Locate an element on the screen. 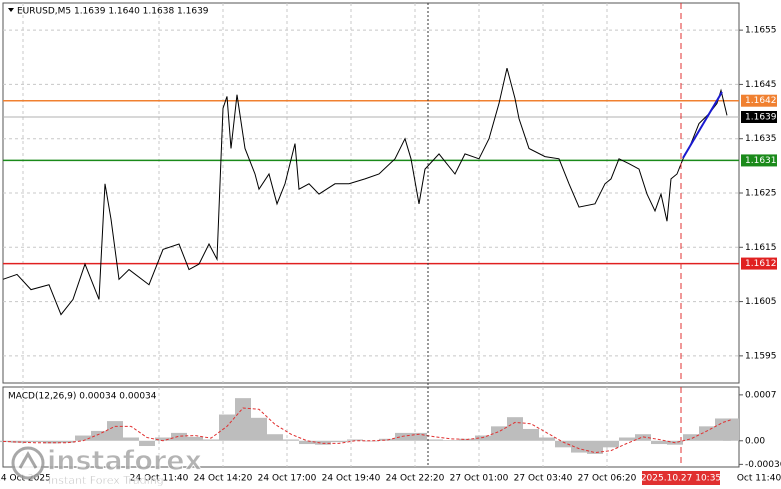 Image resolution: width=781 pixels, height=489 pixels. y-tick-label: 1.1595 is located at coordinates (761, 356).